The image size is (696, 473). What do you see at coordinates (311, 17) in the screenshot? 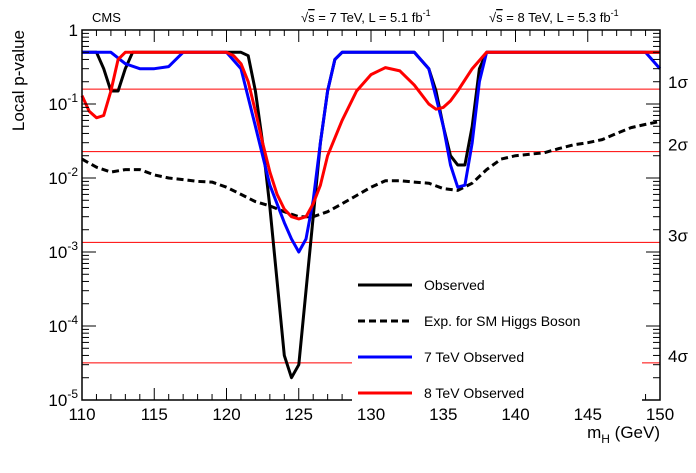
I see `sqrt-s-7: s` at bounding box center [311, 17].